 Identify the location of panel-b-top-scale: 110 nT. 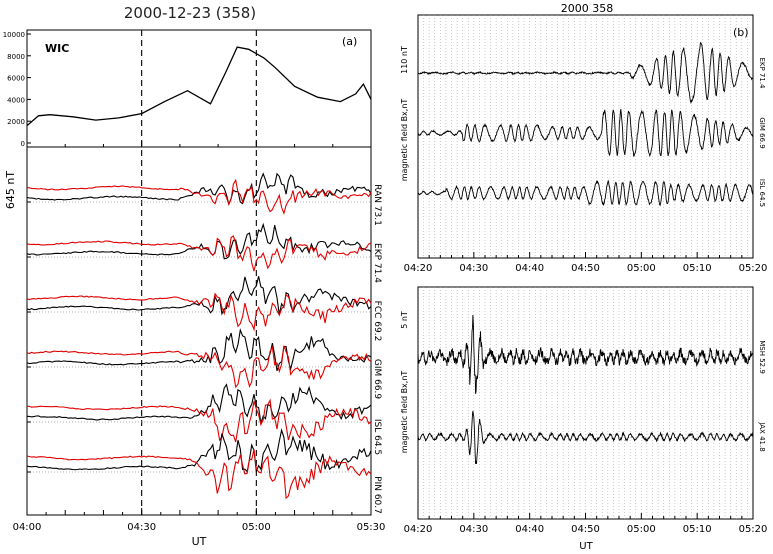
(404, 60).